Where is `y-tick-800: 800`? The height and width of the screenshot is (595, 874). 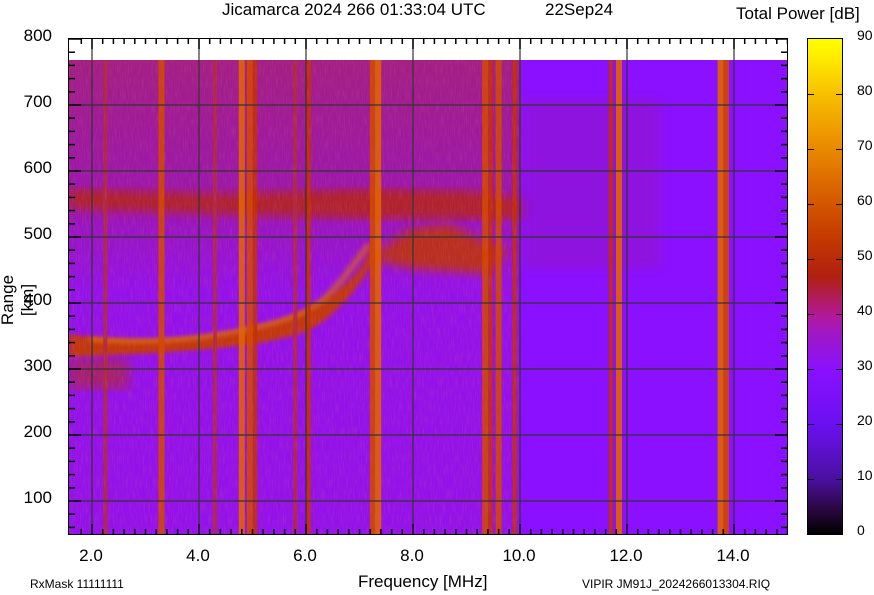 y-tick-800: 800 is located at coordinates (37, 35).